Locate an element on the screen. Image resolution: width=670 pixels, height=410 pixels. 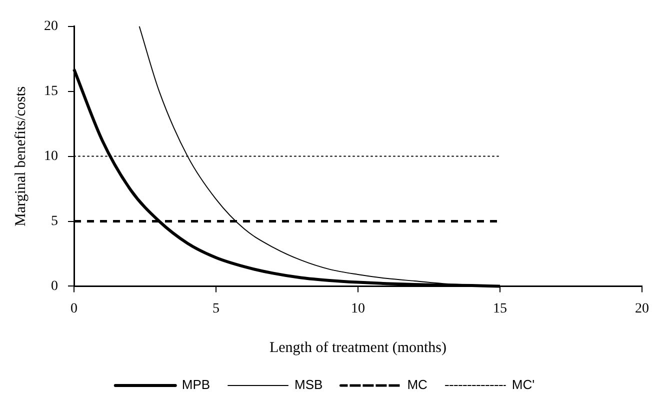
x-tick-label: 0 is located at coordinates (74, 308).